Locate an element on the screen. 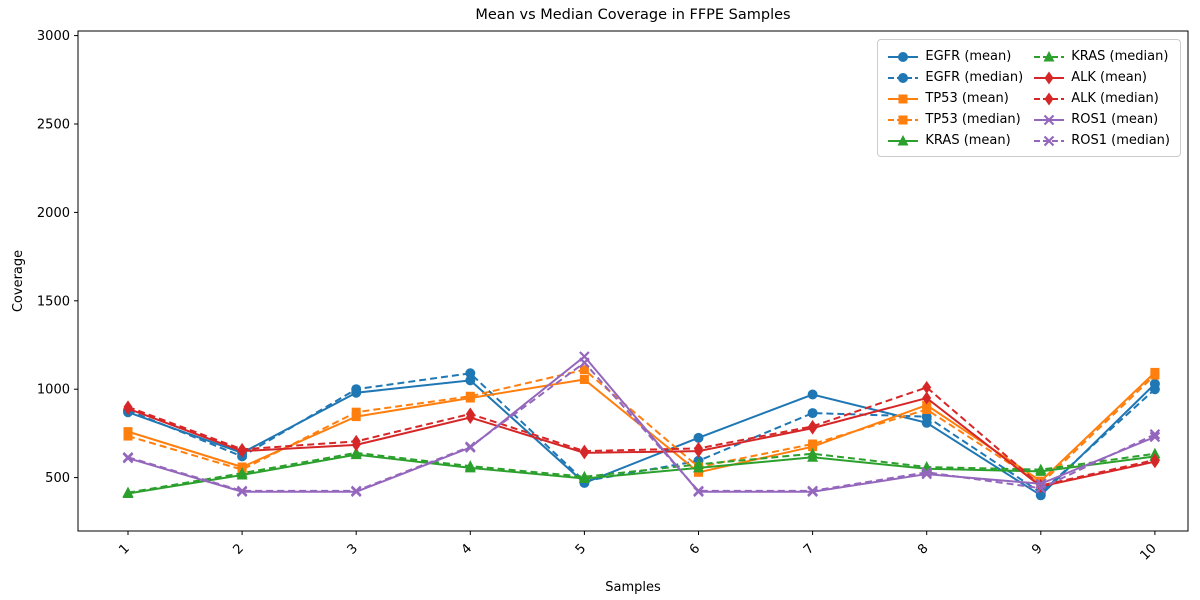 The image size is (1200, 600). legend-label: ALK (mean) is located at coordinates (1109, 77).